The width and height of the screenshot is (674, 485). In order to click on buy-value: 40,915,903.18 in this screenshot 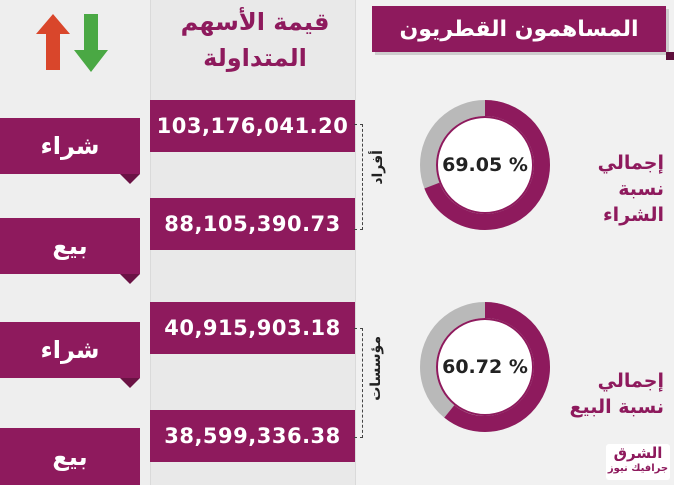, I will do `click(252, 328)`.